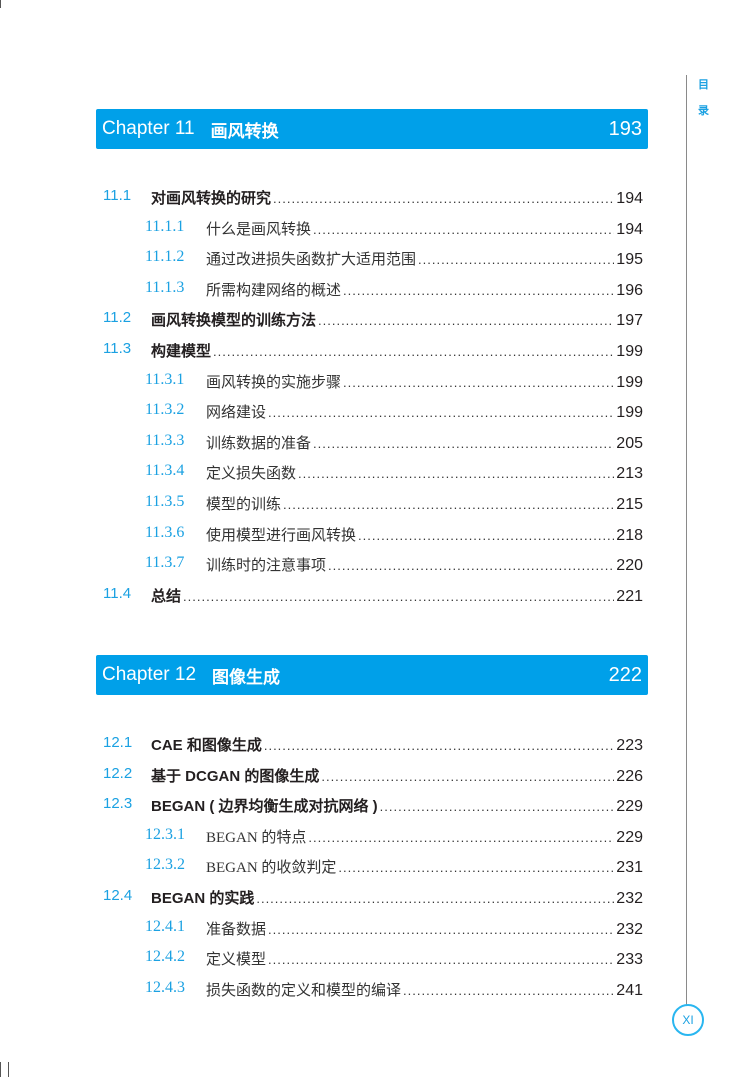 Image resolution: width=750 pixels, height=1077 pixels. Describe the element at coordinates (165, 926) in the screenshot. I see `section-number: 12.4.1` at that location.